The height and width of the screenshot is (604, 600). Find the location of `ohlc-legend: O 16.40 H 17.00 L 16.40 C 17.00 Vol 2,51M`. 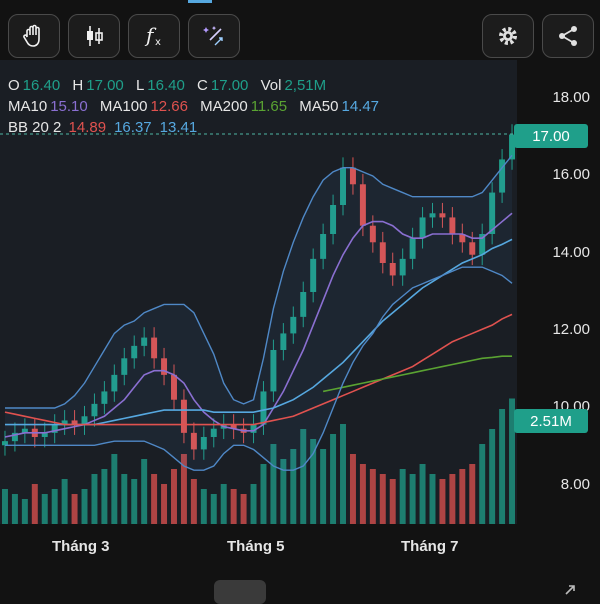

ohlc-legend: O 16.40 H 17.00 L 16.40 C 17.00 Vol 2,51M is located at coordinates (171, 86).